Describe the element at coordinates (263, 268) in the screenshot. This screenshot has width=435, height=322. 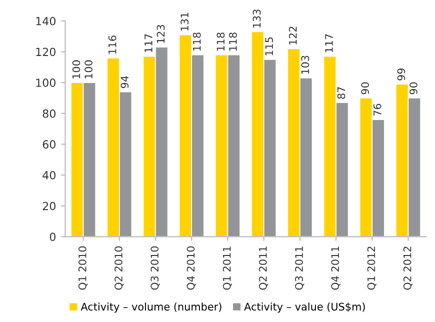
I see `x-tick-label: Q2 2011` at that location.